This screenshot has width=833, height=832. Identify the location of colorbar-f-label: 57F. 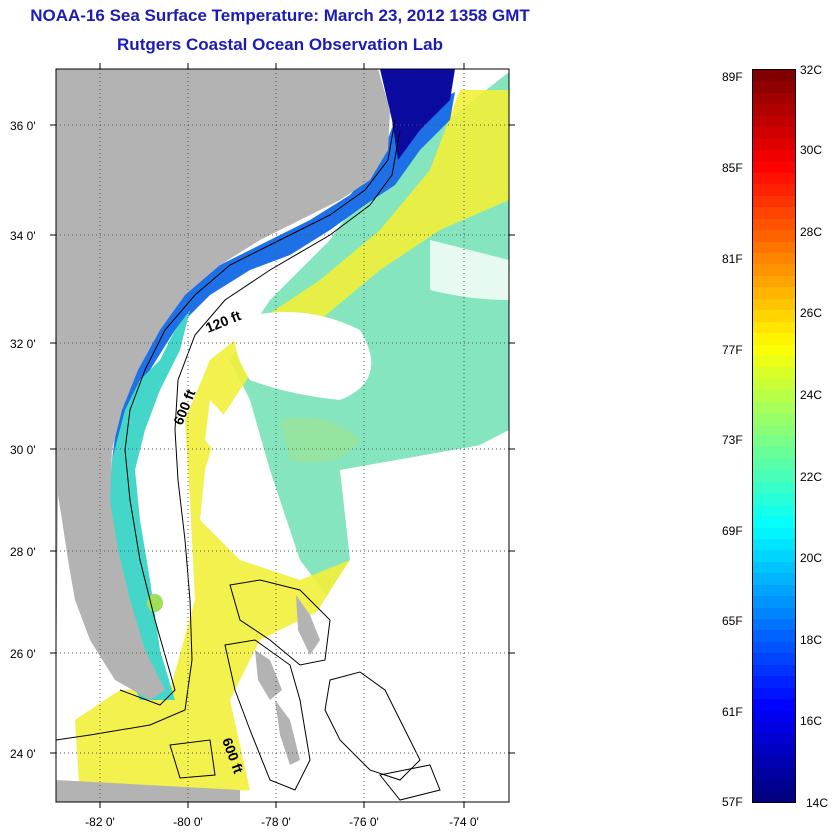
(732, 802).